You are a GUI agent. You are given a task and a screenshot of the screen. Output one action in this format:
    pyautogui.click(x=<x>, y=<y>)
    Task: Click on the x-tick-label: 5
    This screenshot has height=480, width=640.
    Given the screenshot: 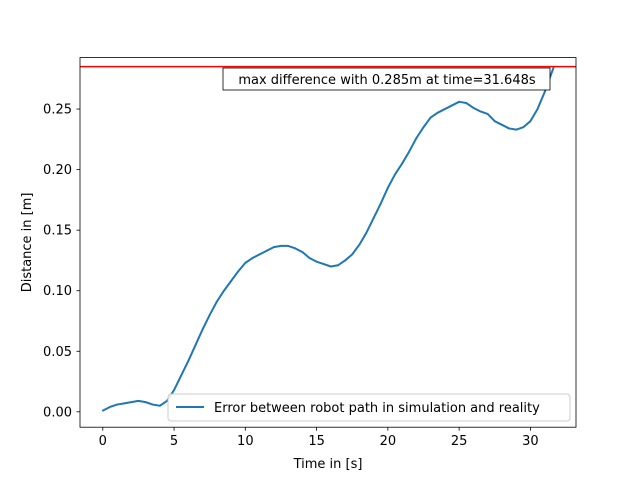 What is the action you would take?
    pyautogui.click(x=174, y=441)
    